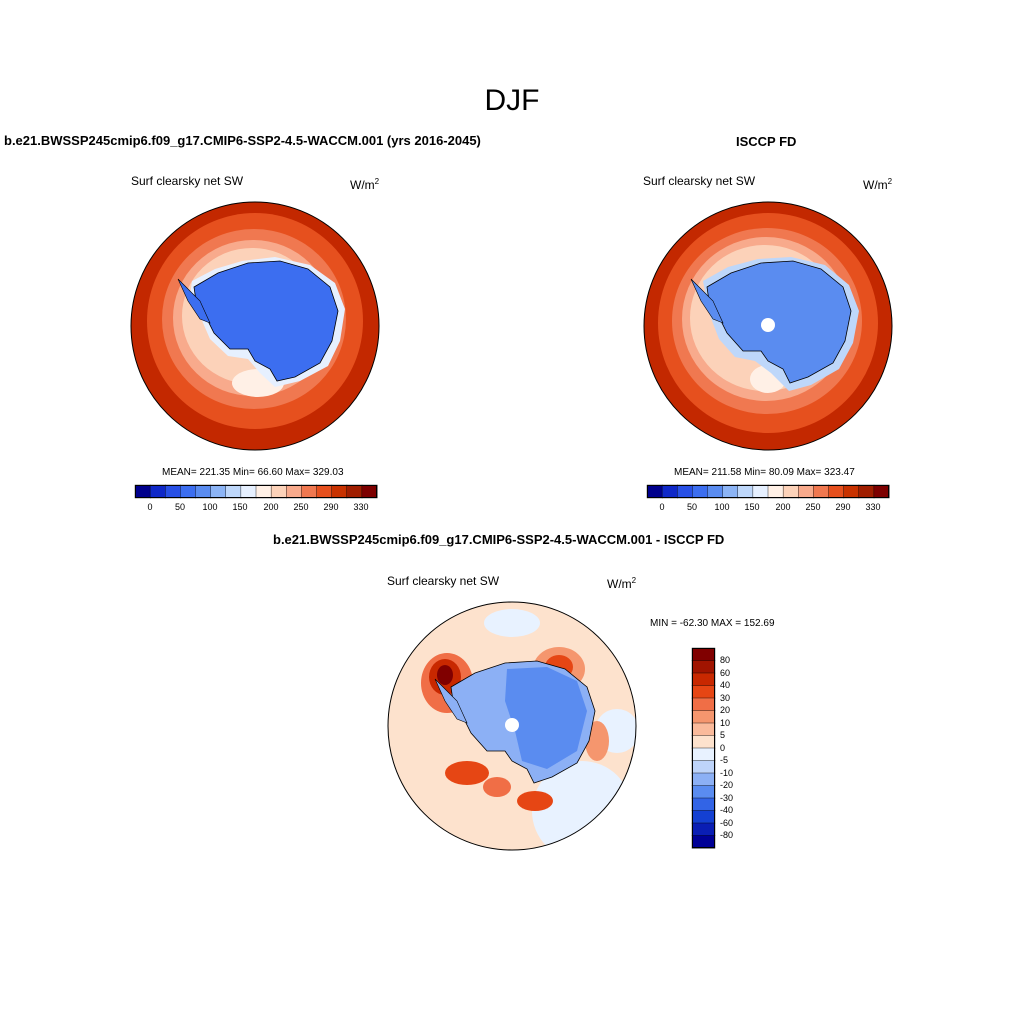 The height and width of the screenshot is (1024, 1024). What do you see at coordinates (783, 507) in the screenshot?
I see `right-cb-label: 200` at bounding box center [783, 507].